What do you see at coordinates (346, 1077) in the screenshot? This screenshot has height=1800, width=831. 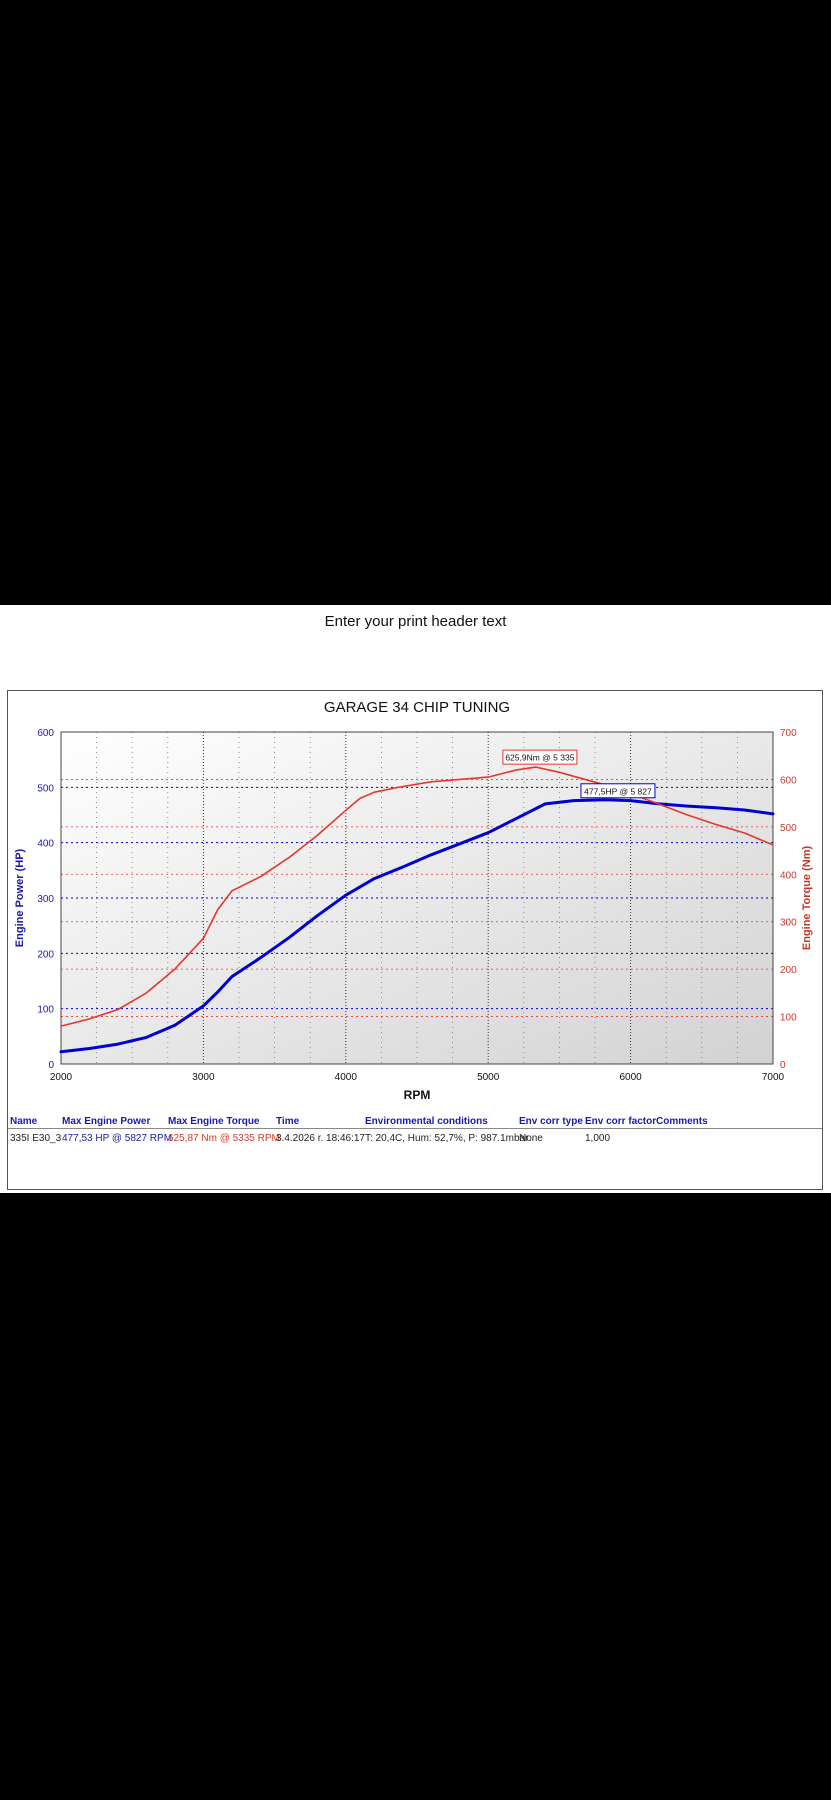 I see `x-tick-label: 4000` at bounding box center [346, 1077].